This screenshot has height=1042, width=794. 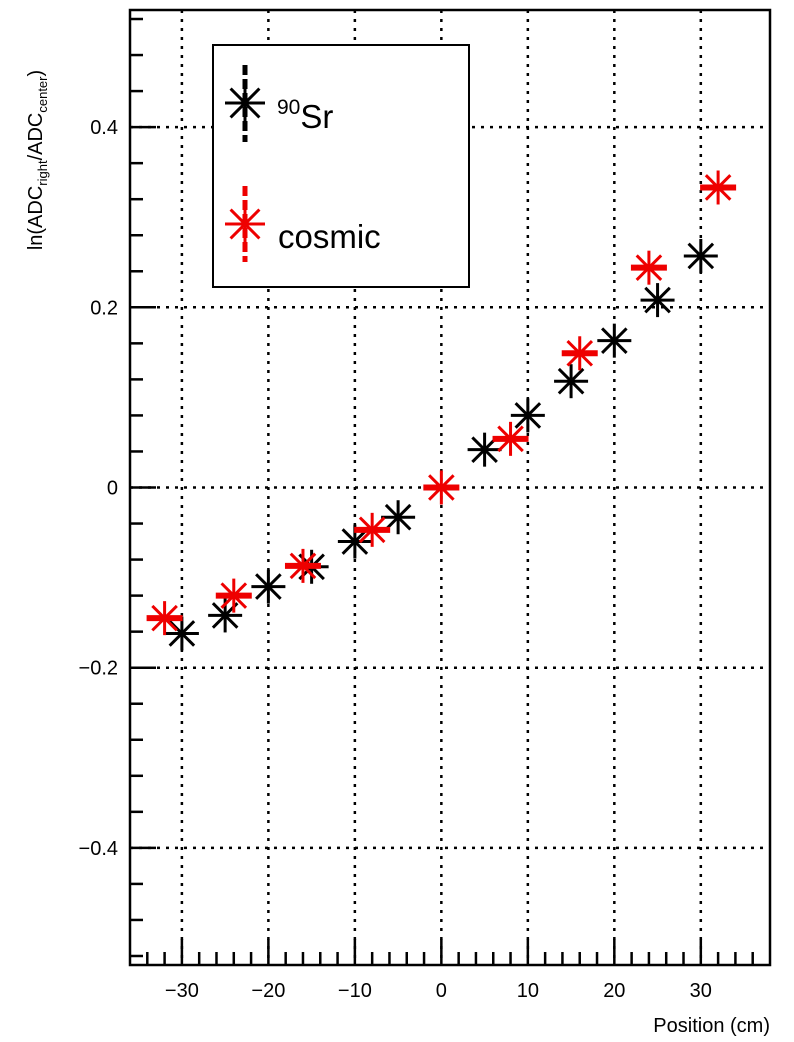 I want to click on y-axis-title: ln(ADCright/ADCcenter), so click(x=37, y=160).